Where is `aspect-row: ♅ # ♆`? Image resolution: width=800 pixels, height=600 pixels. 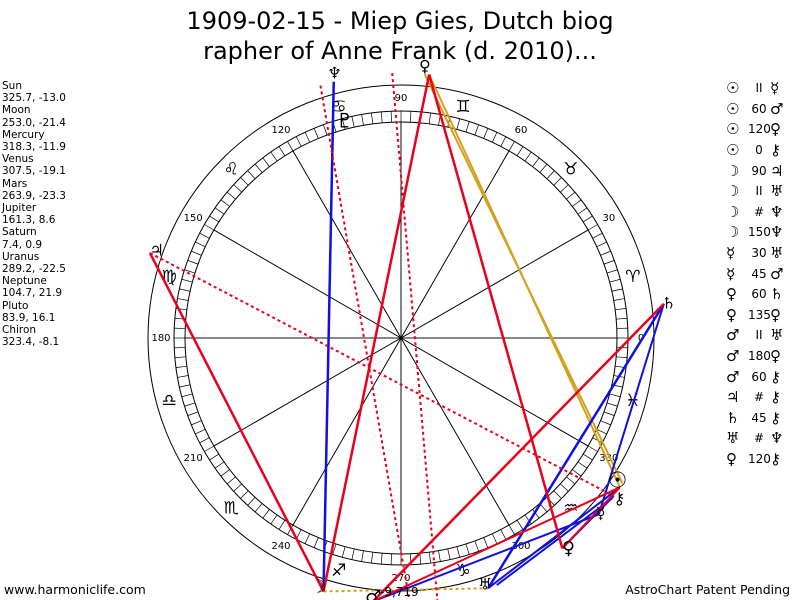 aspect-row: ♅ # ♆ is located at coordinates (763, 438).